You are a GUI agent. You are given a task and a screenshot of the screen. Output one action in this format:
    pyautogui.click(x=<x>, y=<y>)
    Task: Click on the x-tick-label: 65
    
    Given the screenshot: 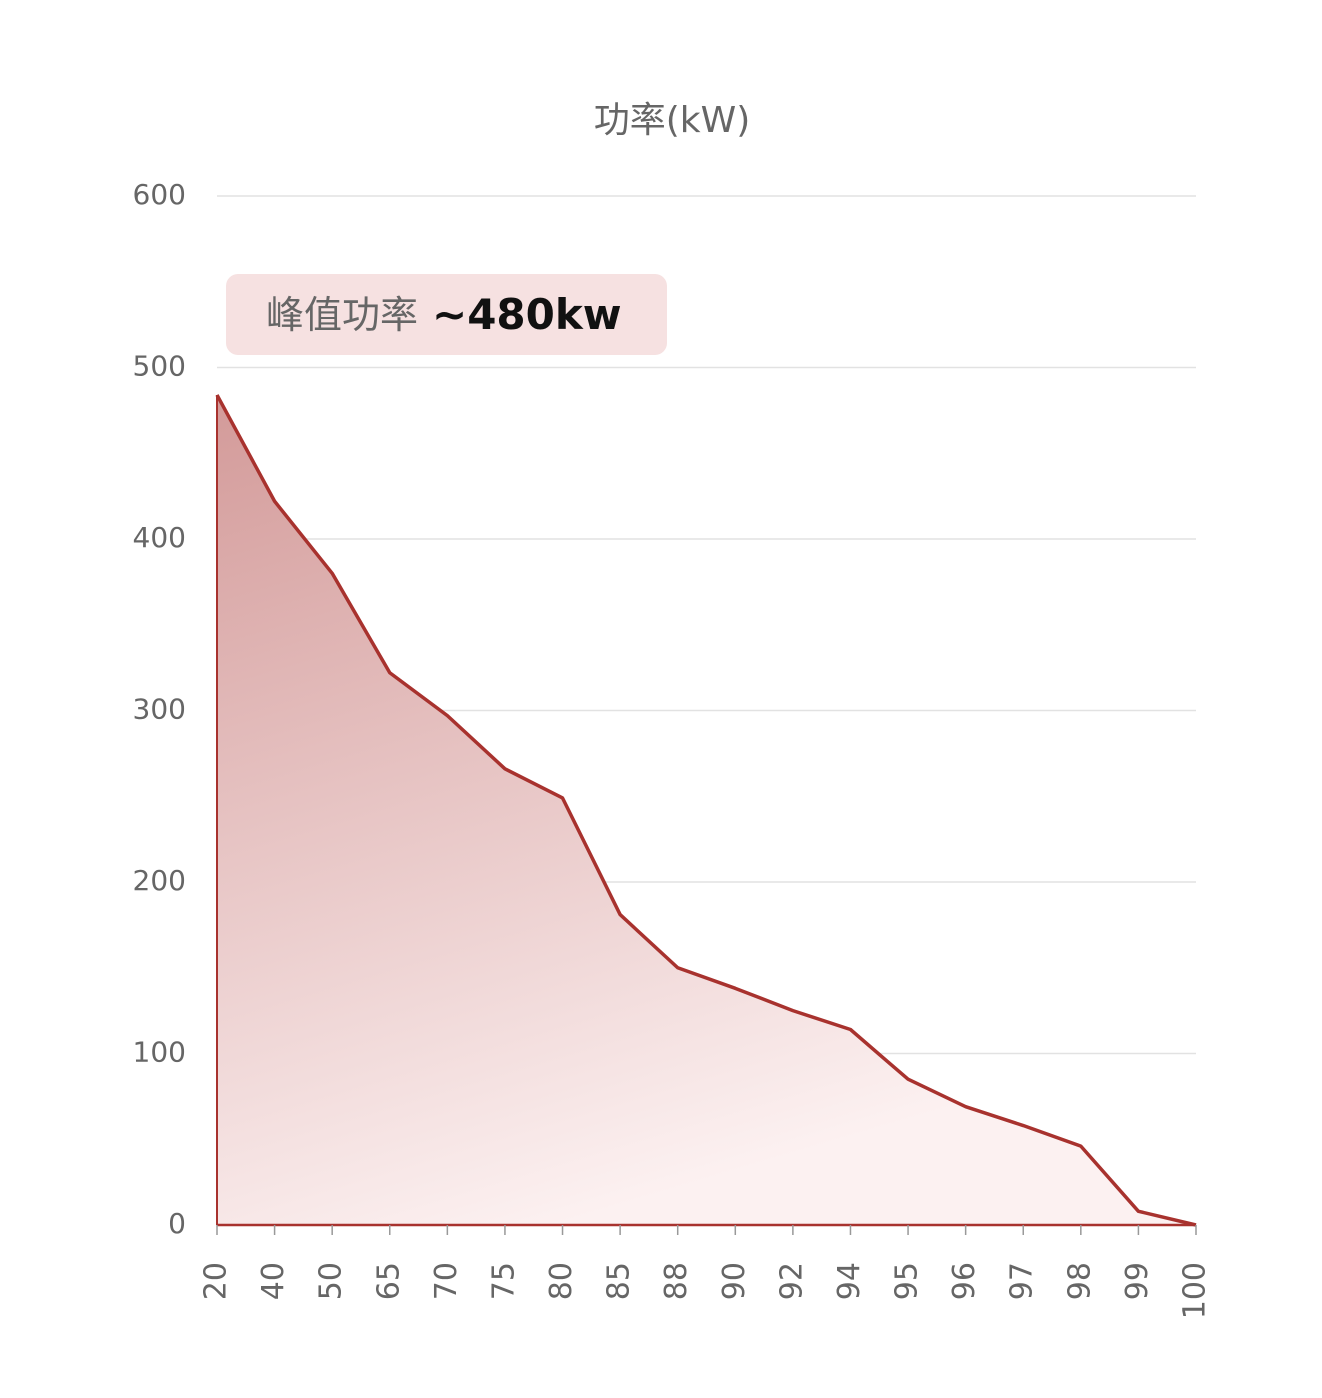 What is the action you would take?
    pyautogui.click(x=388, y=1281)
    